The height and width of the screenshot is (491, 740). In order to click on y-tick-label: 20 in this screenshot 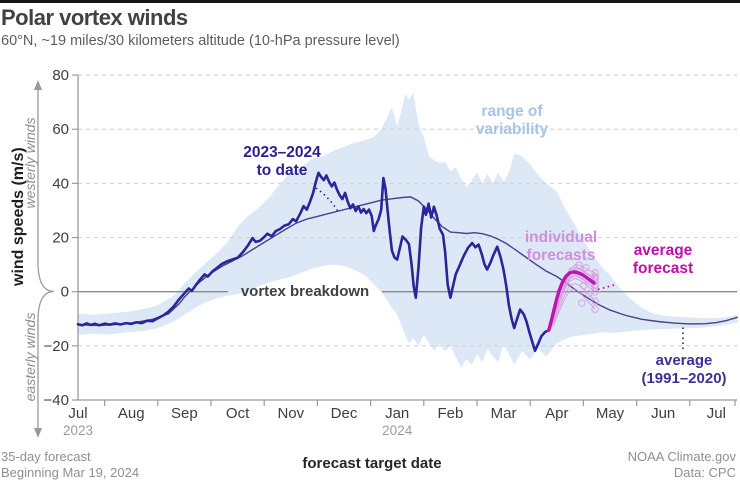, I will do `click(60, 238)`.